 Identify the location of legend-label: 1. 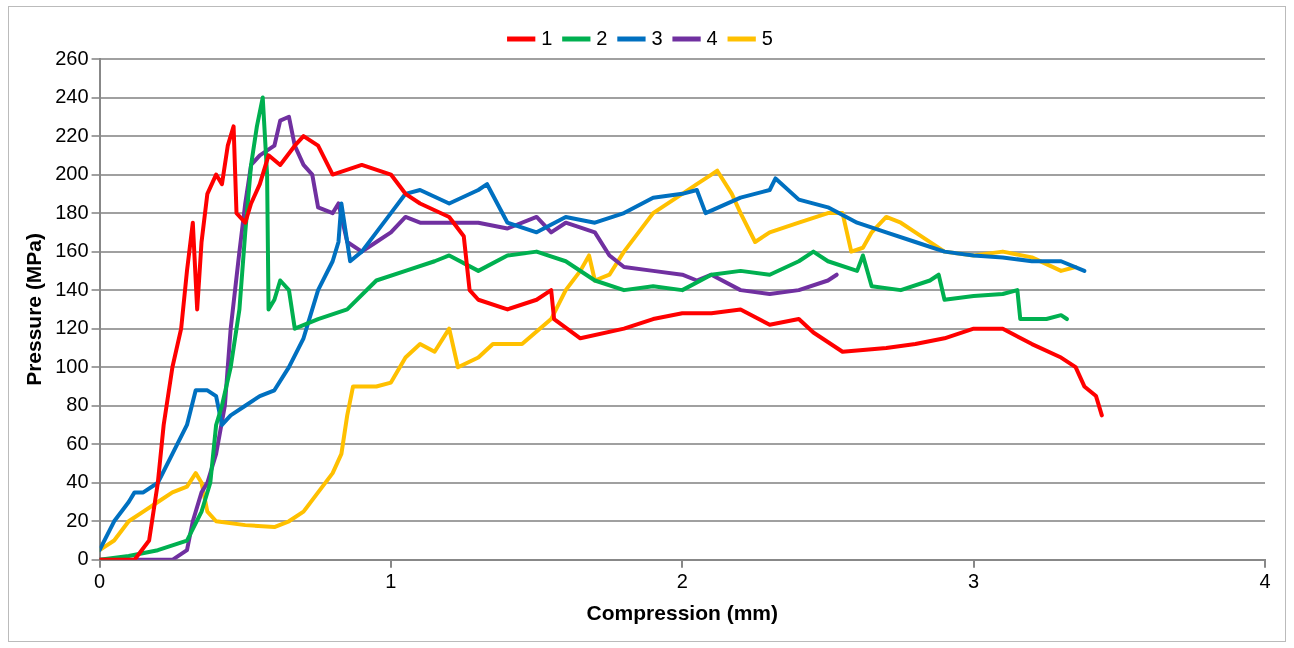
(547, 37).